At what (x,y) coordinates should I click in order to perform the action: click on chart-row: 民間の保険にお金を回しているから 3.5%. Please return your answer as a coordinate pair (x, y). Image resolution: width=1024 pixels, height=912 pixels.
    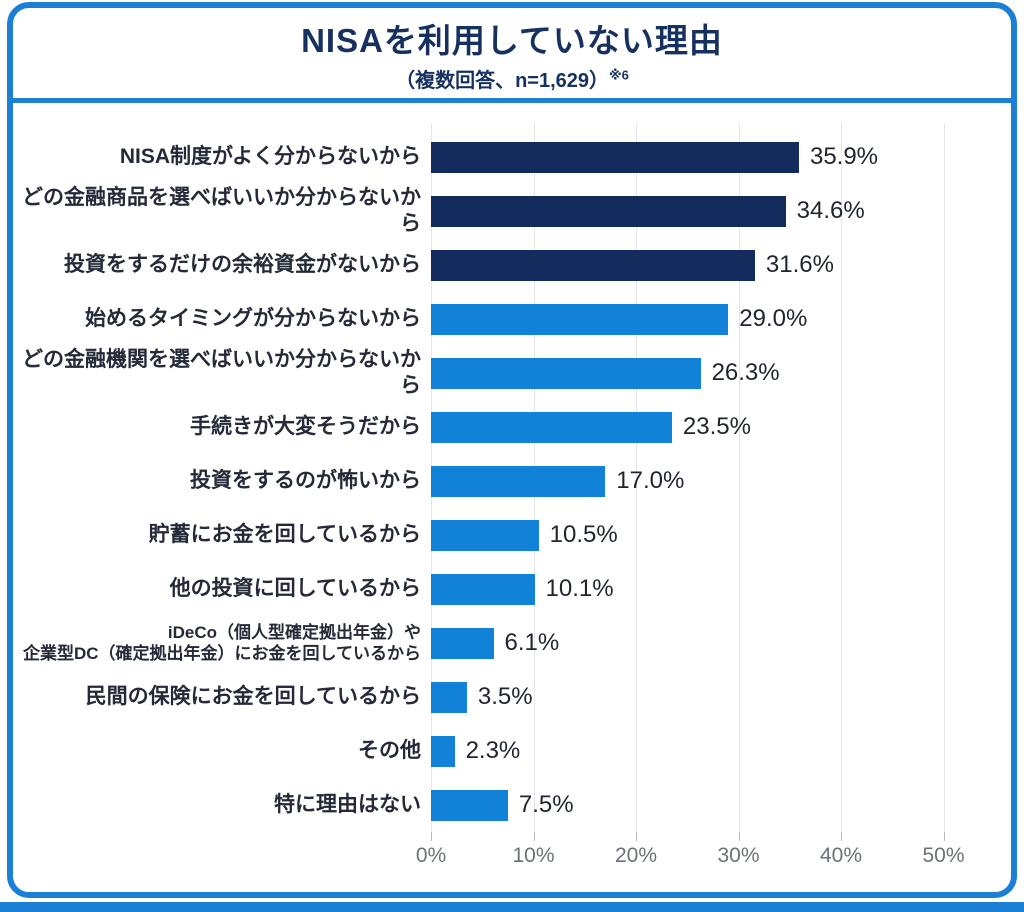
    Looking at the image, I should click on (512, 697).